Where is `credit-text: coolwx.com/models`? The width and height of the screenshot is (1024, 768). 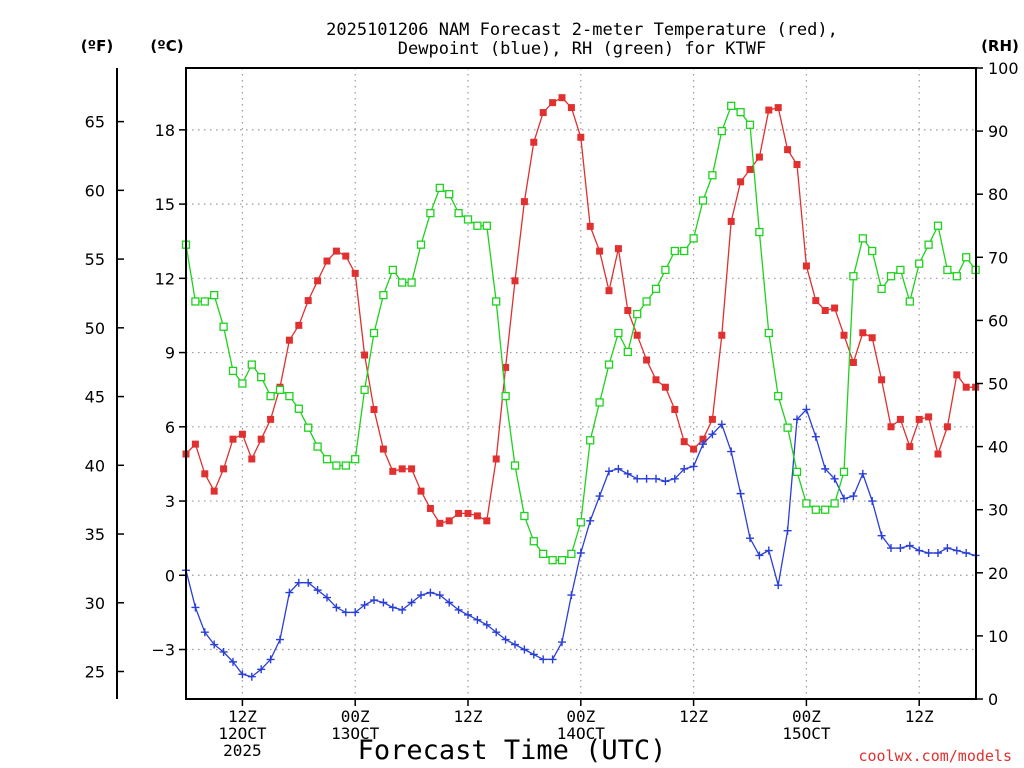 credit-text: coolwx.com/models is located at coordinates (935, 756).